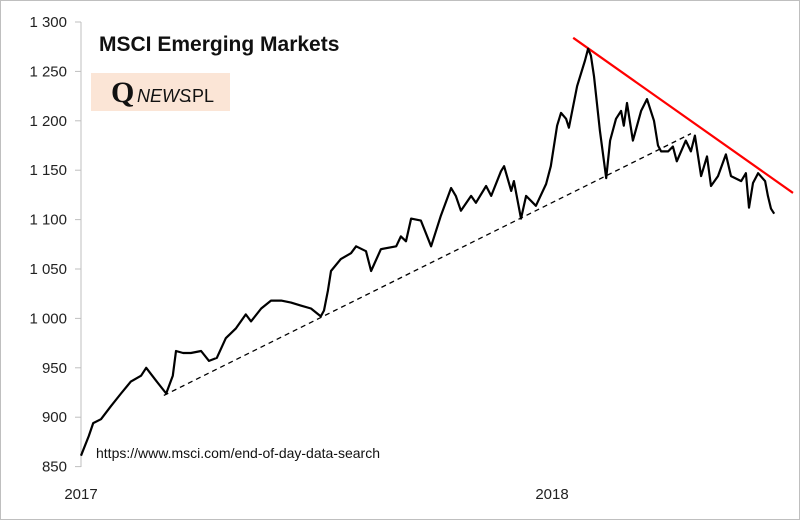 The width and height of the screenshot is (800, 520). What do you see at coordinates (48, 22) in the screenshot?
I see `y-tick-label: 1 300` at bounding box center [48, 22].